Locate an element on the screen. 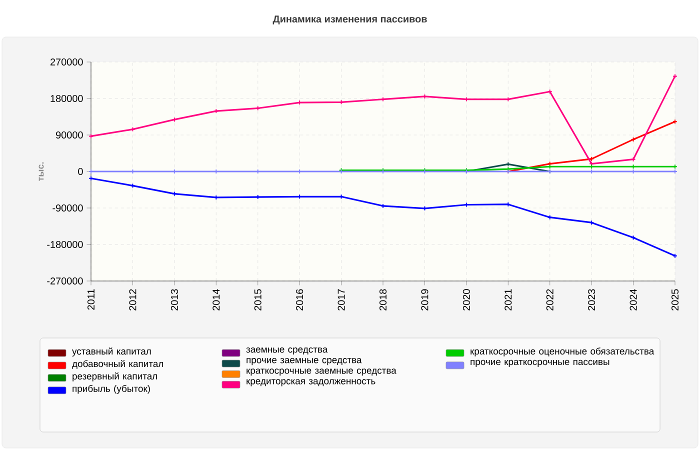  legend-label: прочие заемные средства is located at coordinates (304, 362).